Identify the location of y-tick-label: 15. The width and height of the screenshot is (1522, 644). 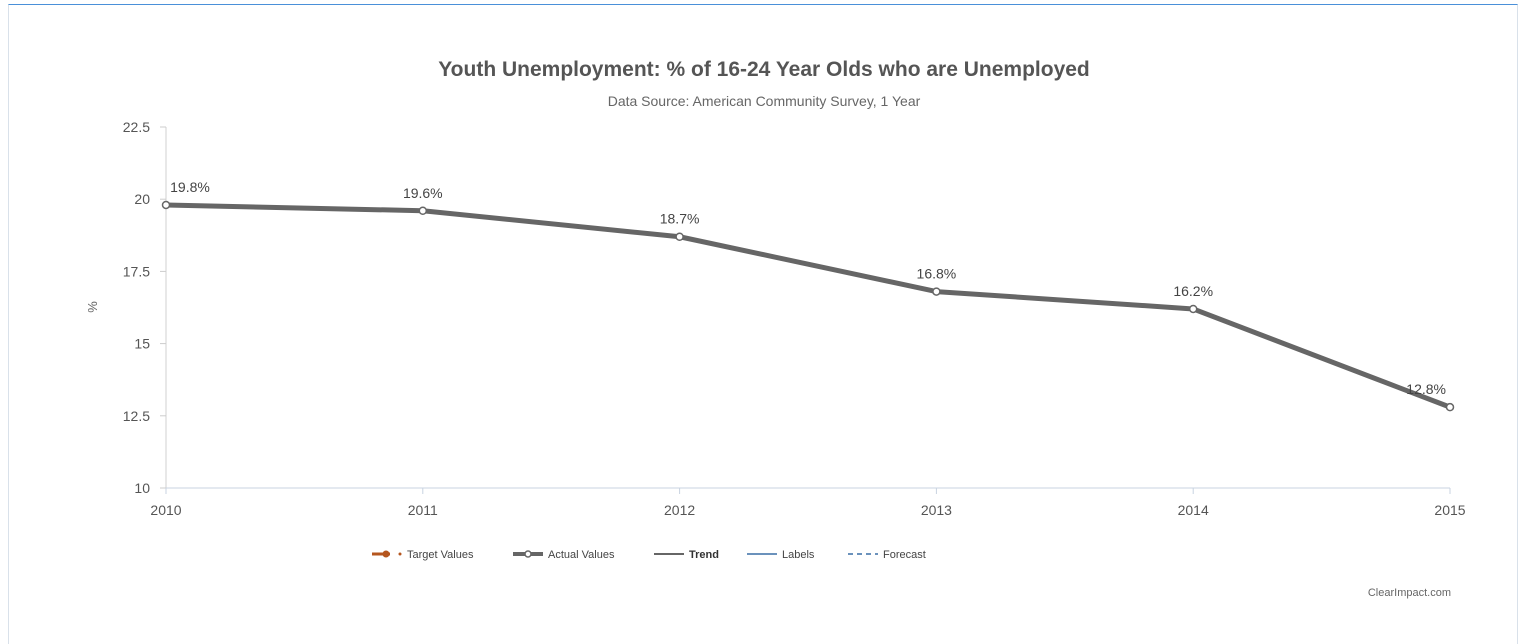
(142, 344).